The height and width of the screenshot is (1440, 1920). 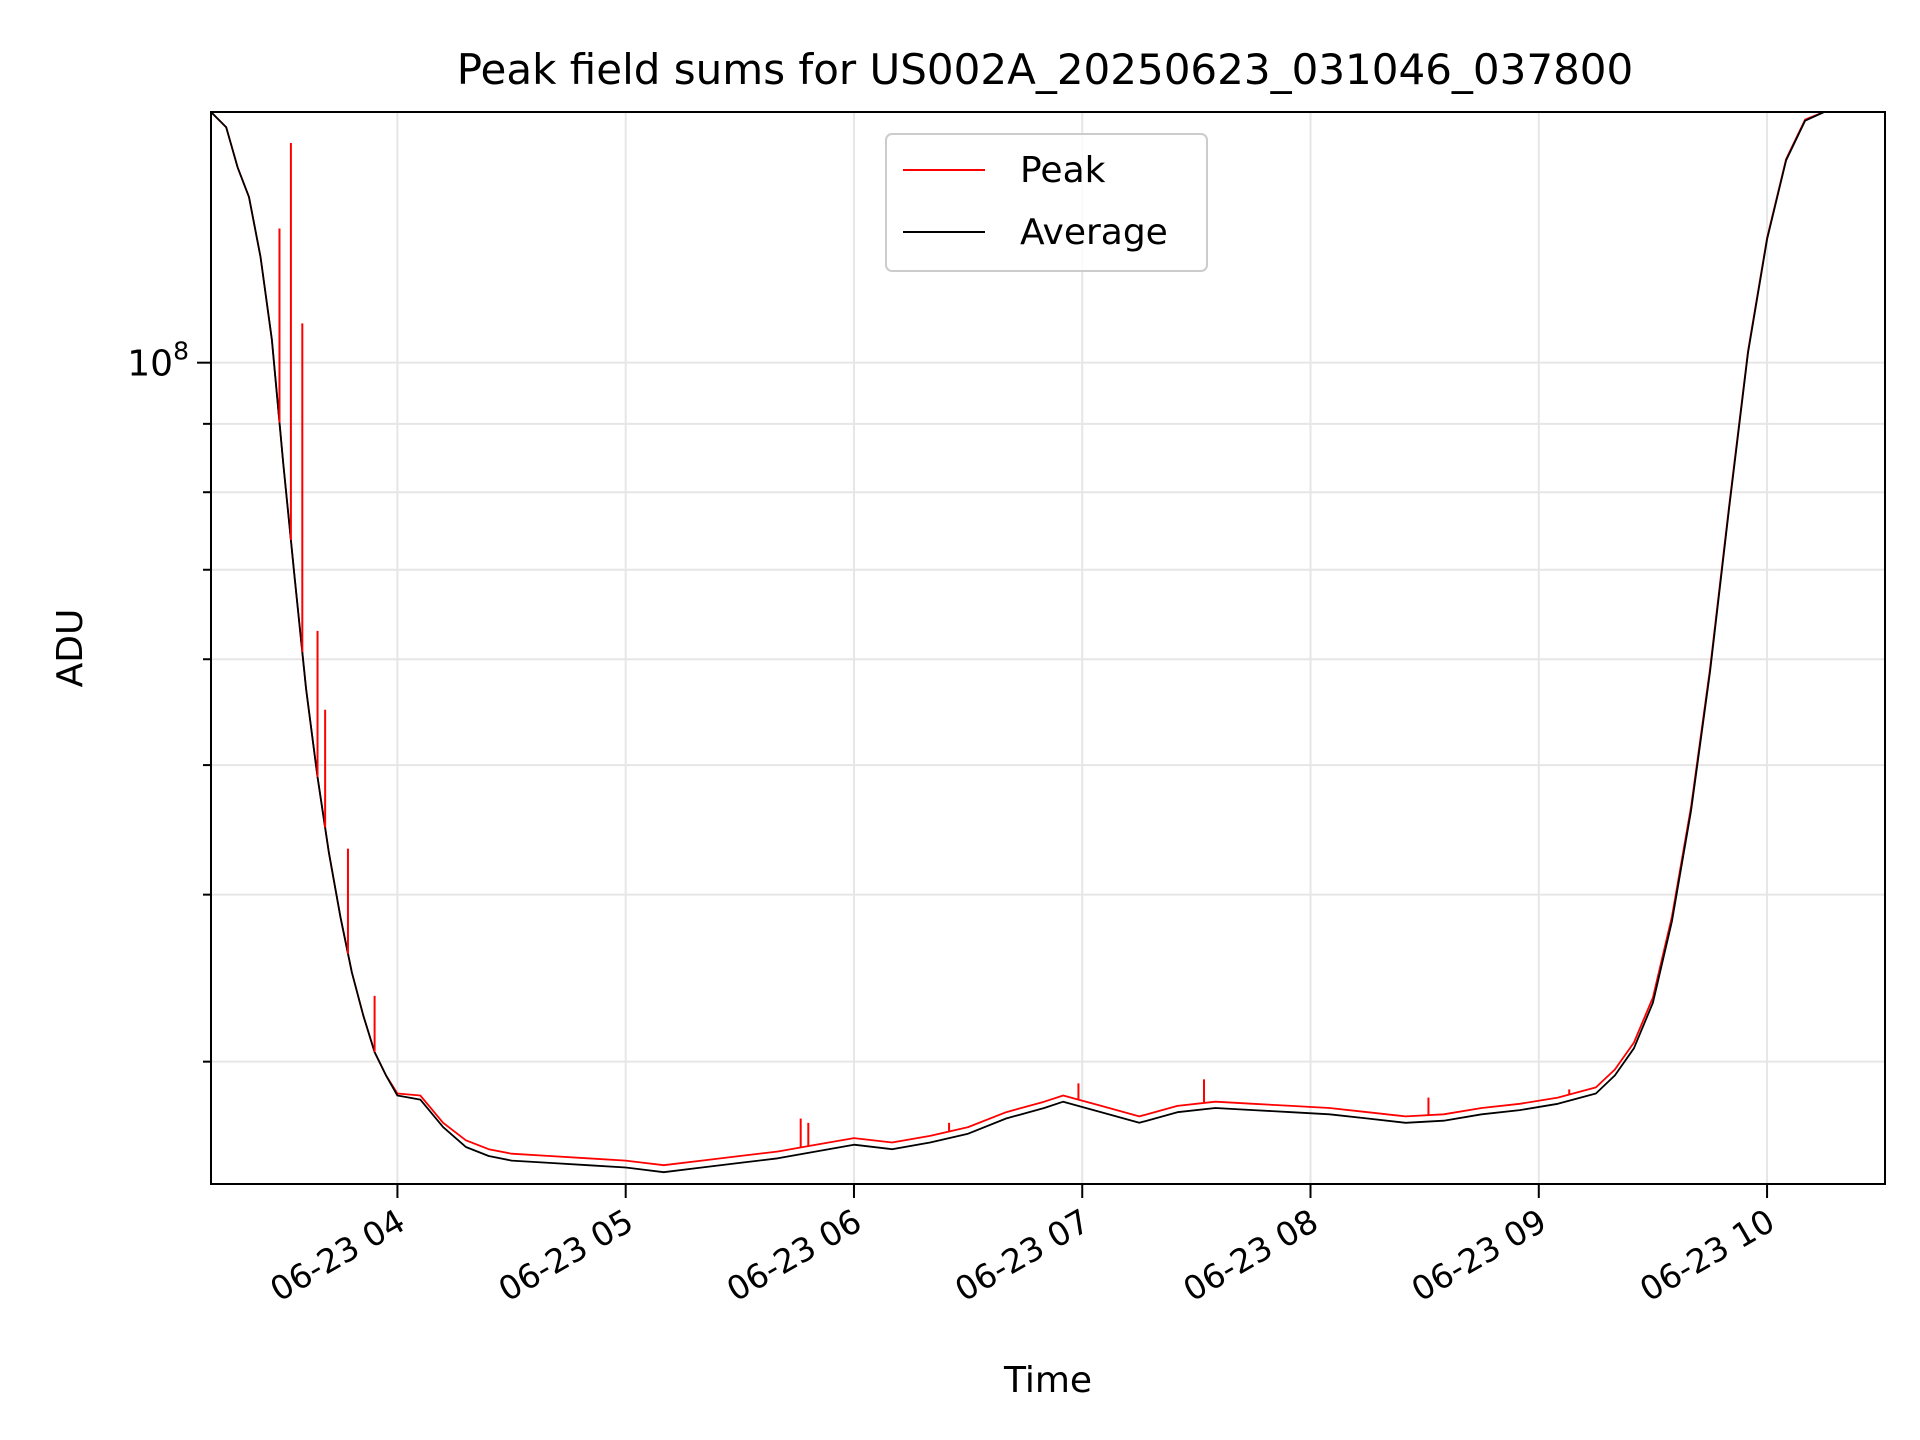 I want to click on legend-box, so click(x=1046, y=202).